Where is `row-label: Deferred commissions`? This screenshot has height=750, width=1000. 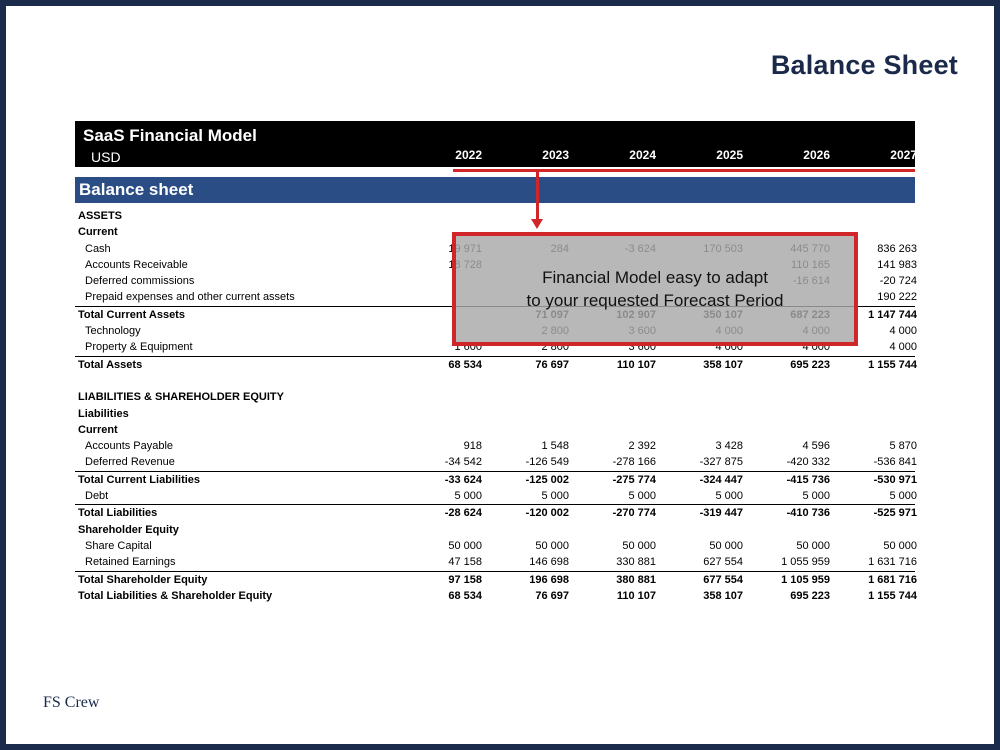
row-label: Deferred commissions is located at coordinates (140, 281).